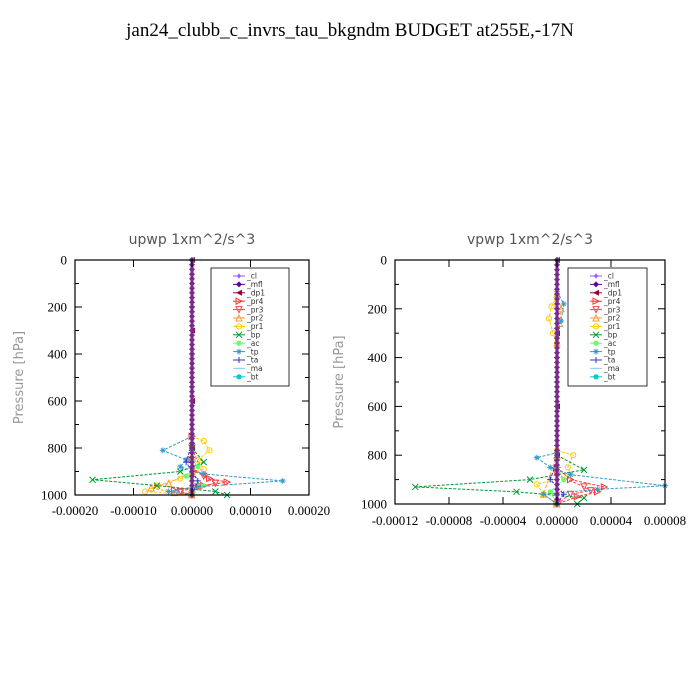 This screenshot has width=700, height=700. Describe the element at coordinates (378, 406) in the screenshot. I see `y-tick-label: 600` at that location.